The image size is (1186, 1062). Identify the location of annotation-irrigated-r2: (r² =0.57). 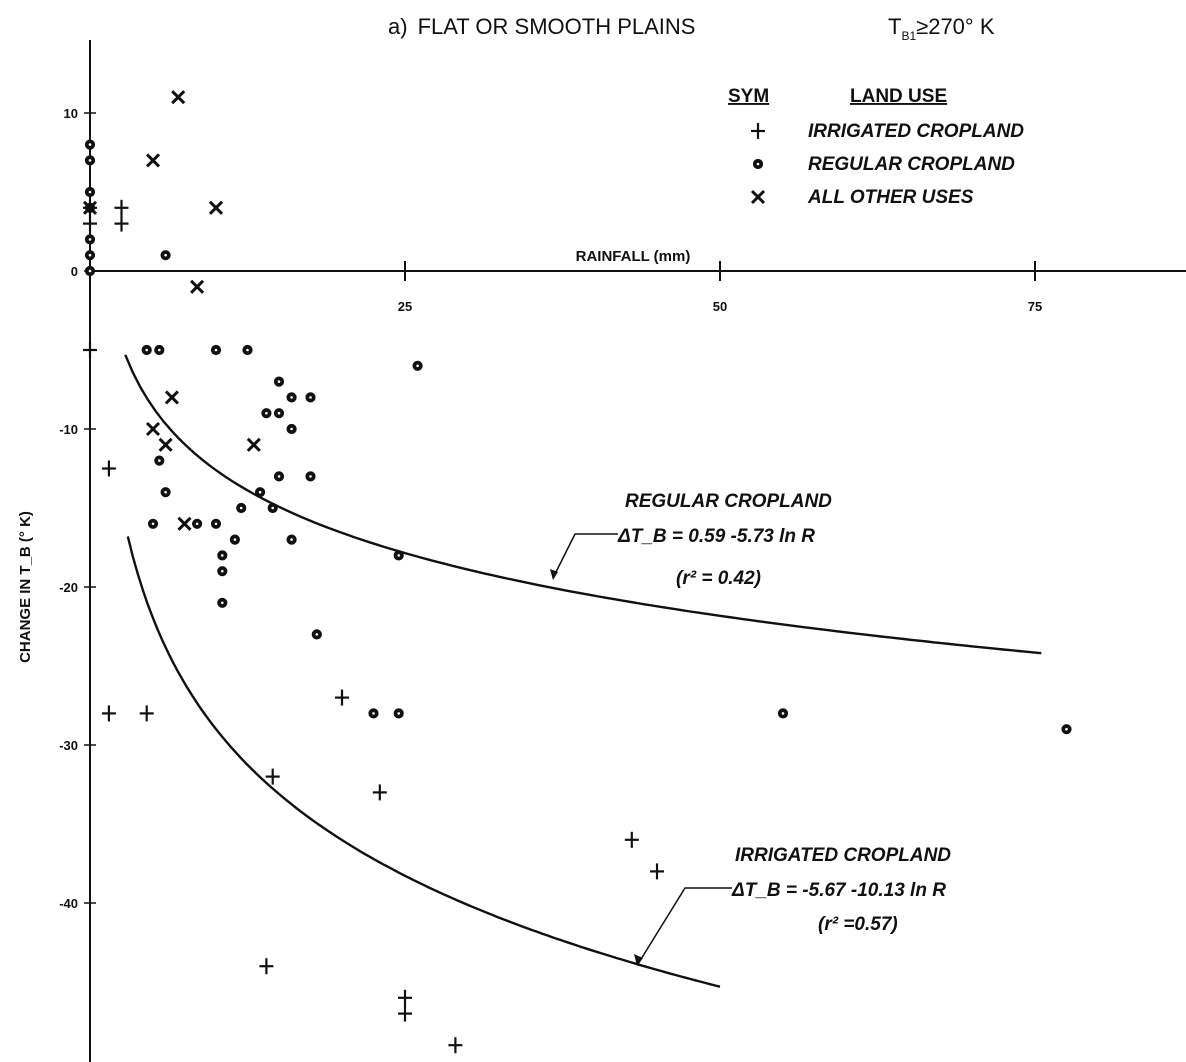
(858, 924).